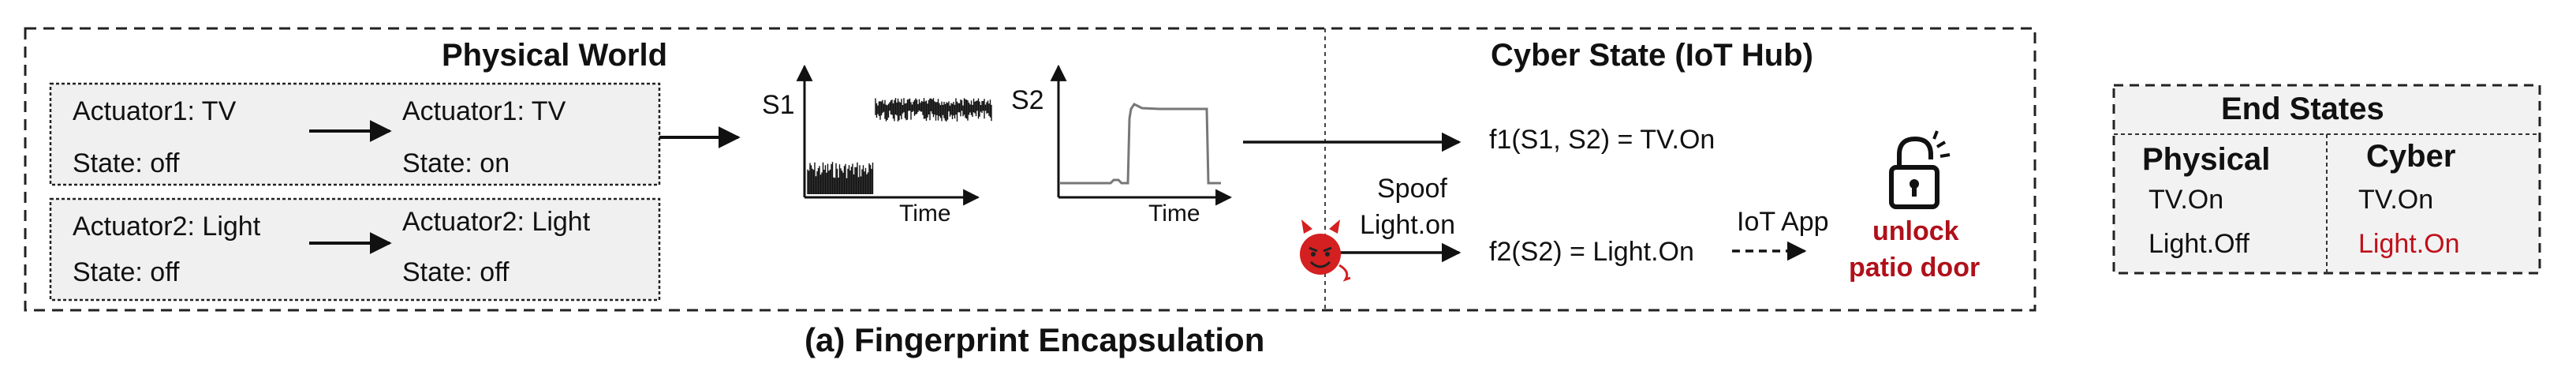 The width and height of the screenshot is (2576, 371). Describe the element at coordinates (2409, 244) in the screenshot. I see `end-cyber-light: Light.On` at that location.